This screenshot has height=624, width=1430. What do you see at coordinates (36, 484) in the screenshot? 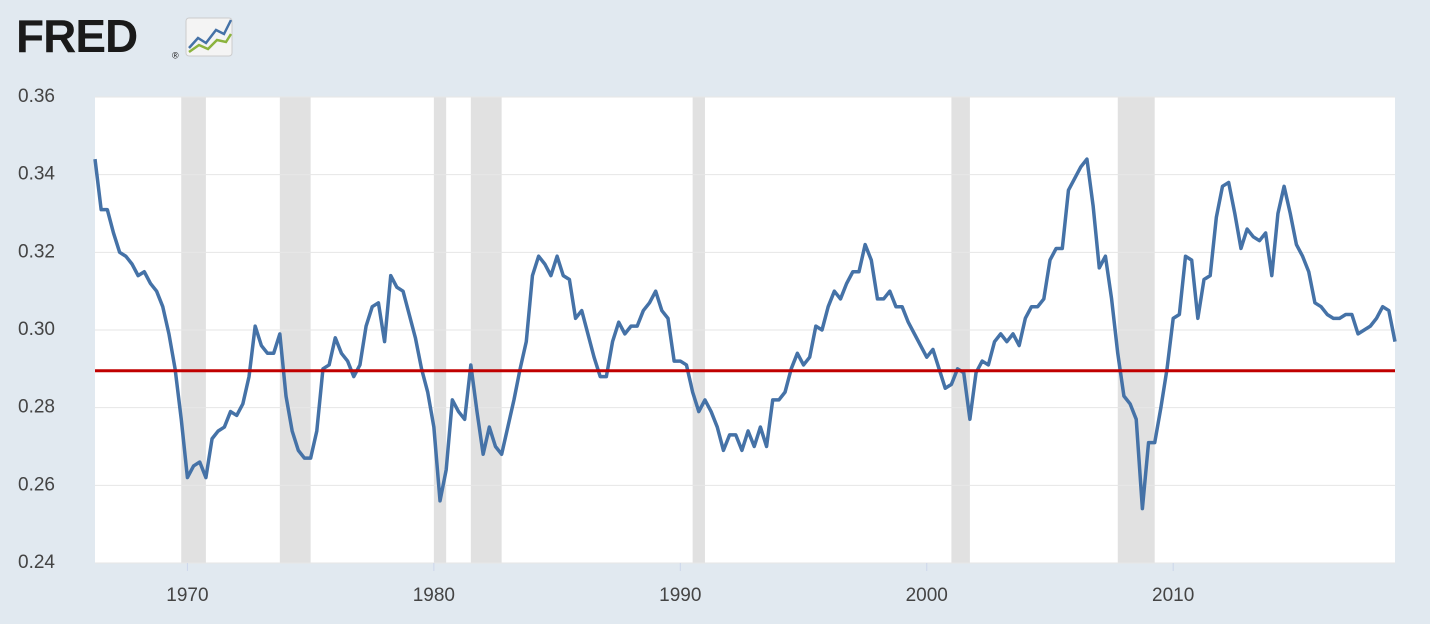
I see `y-tick-label: 0.26` at bounding box center [36, 484].